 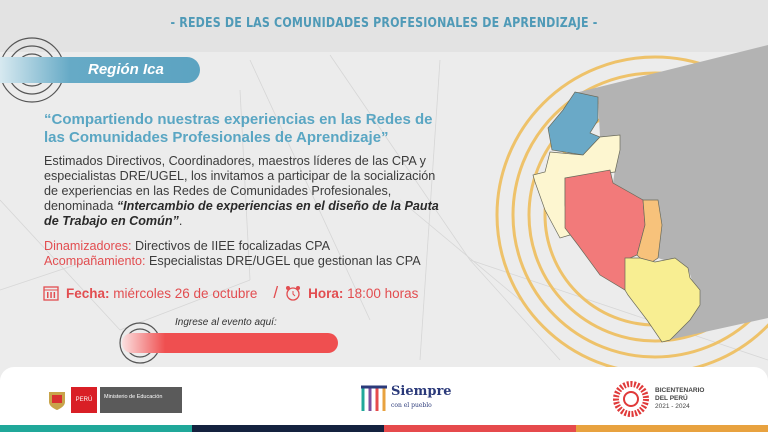 I want to click on region-banner: Región Ica, so click(x=100, y=70).